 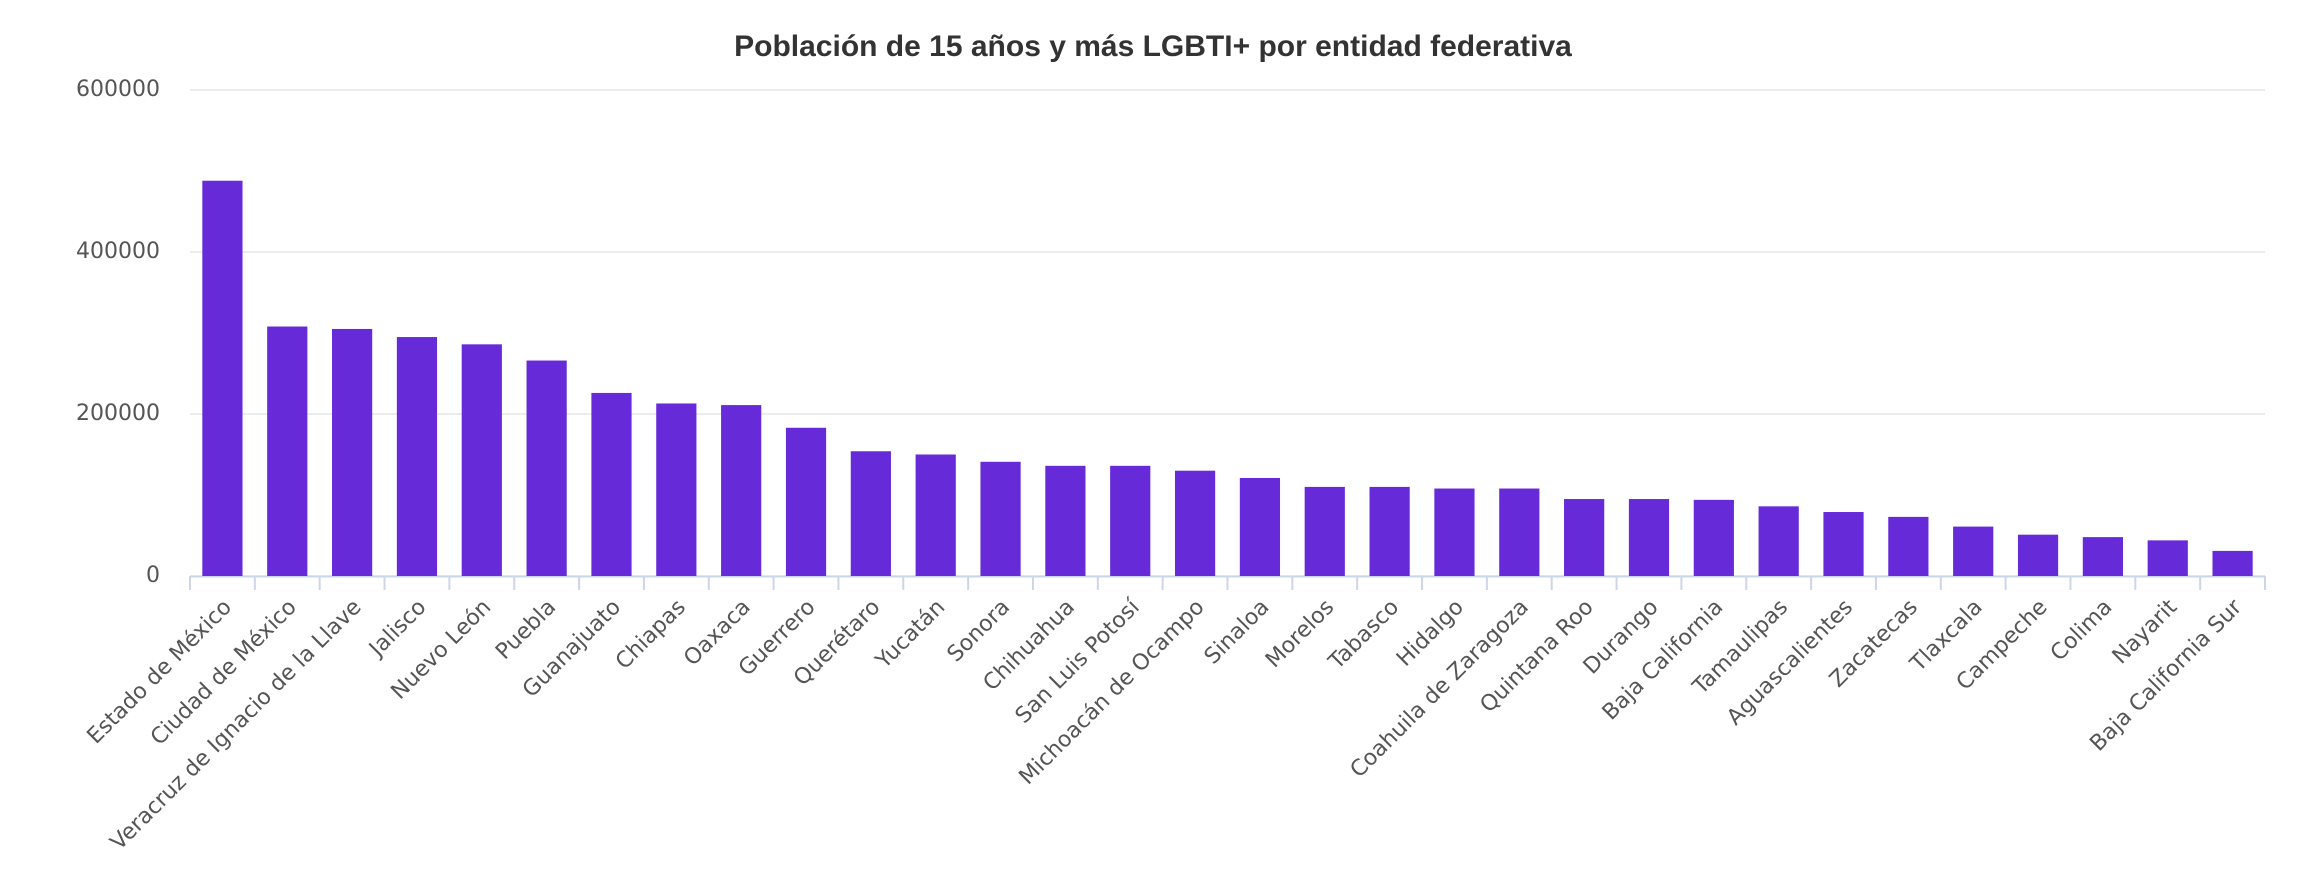 I want to click on x-tick-label: Quintana Roo, so click(x=1537, y=656).